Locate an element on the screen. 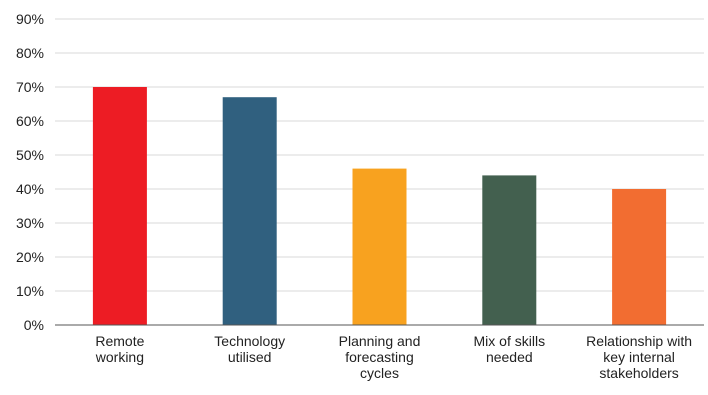 The width and height of the screenshot is (708, 395). y-tick-label: 30% is located at coordinates (30, 223).